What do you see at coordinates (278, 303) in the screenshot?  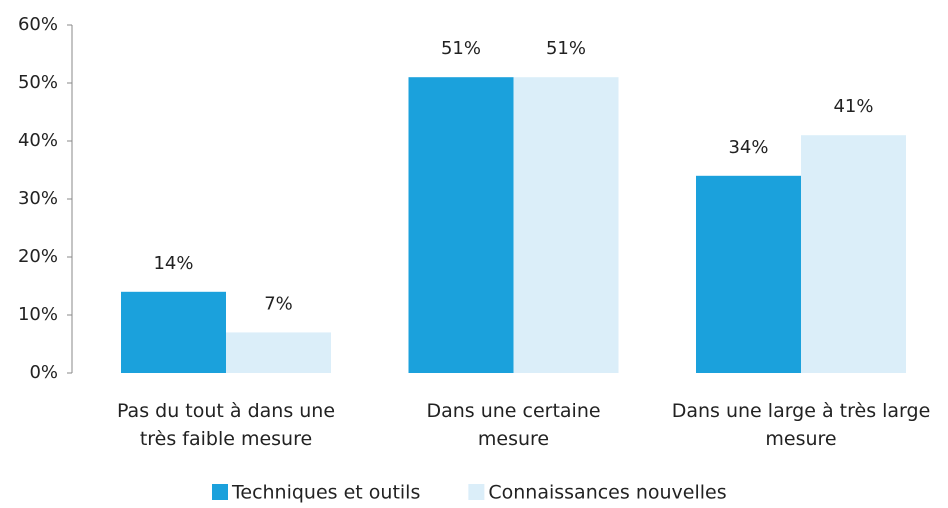 I see `data-label: 7%` at bounding box center [278, 303].